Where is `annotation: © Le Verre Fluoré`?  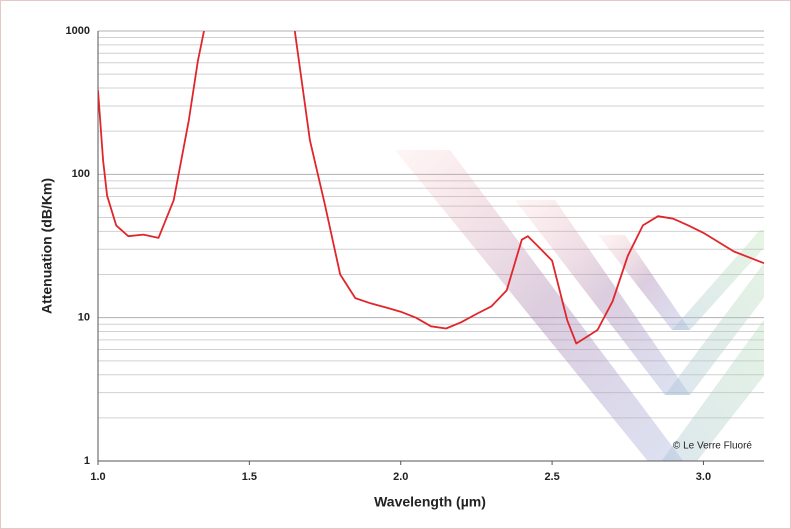 annotation: © Le Verre Fluoré is located at coordinates (713, 446).